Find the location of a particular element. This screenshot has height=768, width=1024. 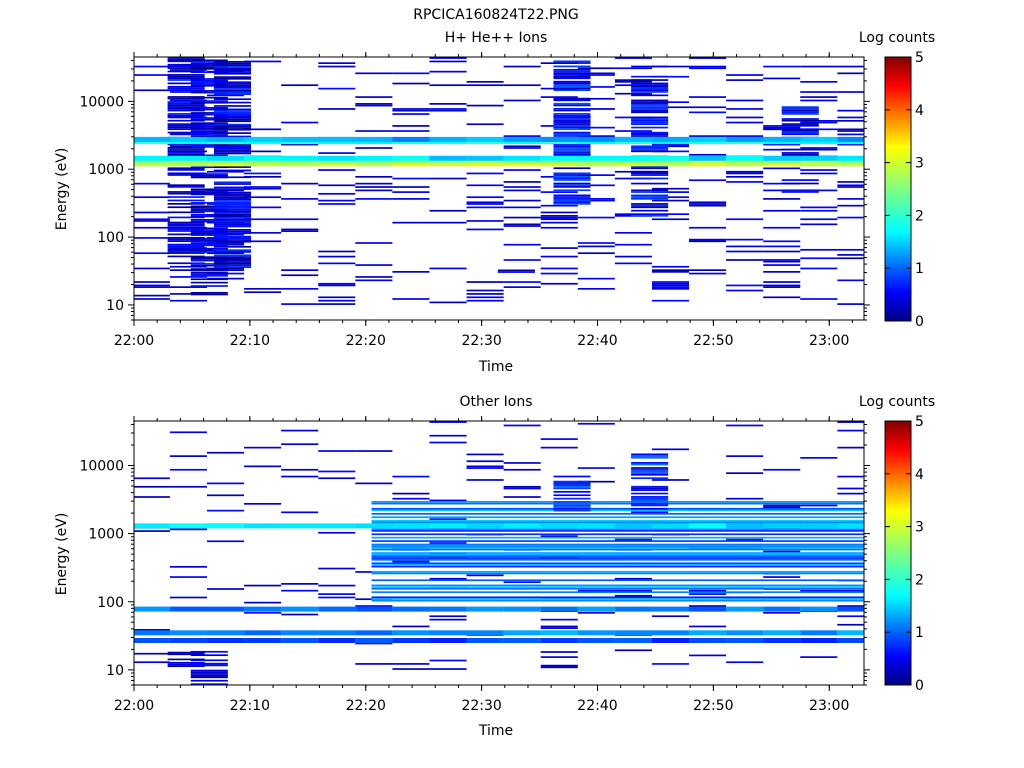

y-tick-label: 10000 is located at coordinates (101, 102).